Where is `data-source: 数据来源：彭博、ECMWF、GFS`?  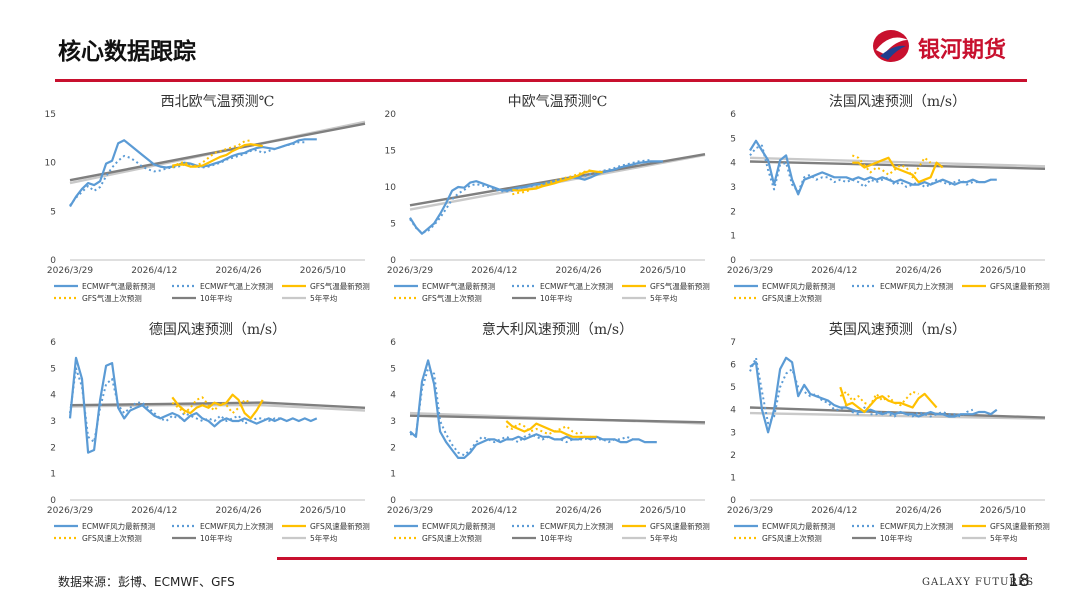 data-source: 数据来源：彭博、ECMWF、GFS is located at coordinates (146, 582).